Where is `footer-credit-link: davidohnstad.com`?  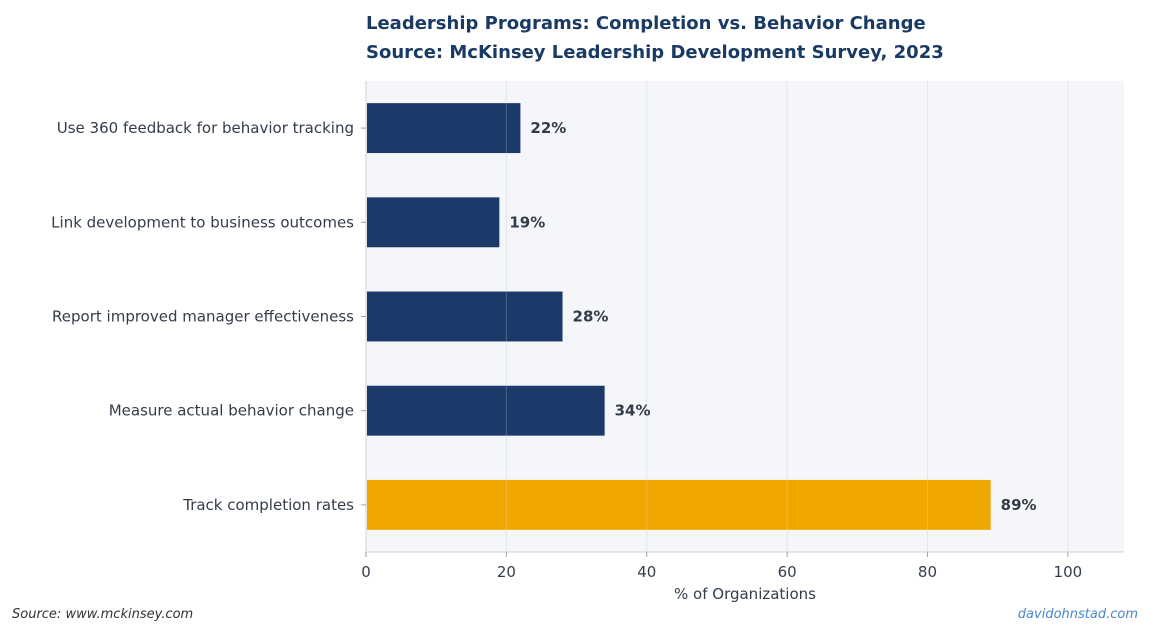
footer-credit-link: davidohnstad.com is located at coordinates (1077, 614).